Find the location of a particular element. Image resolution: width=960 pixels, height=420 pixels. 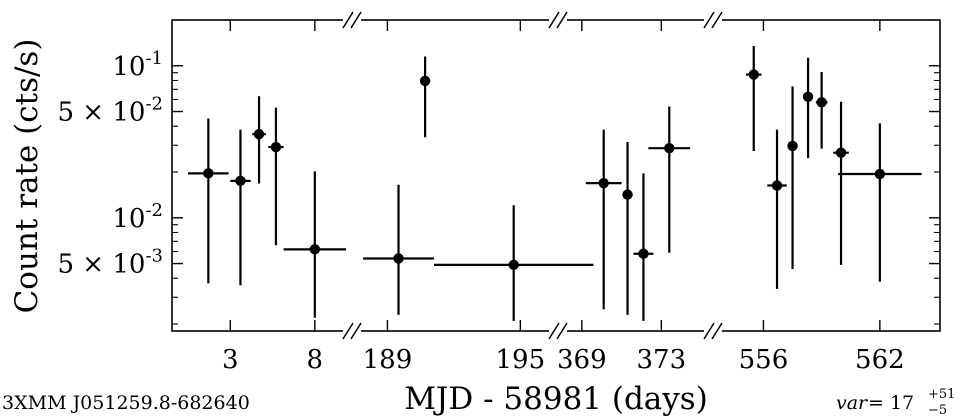

var-value: = 17 is located at coordinates (891, 403).